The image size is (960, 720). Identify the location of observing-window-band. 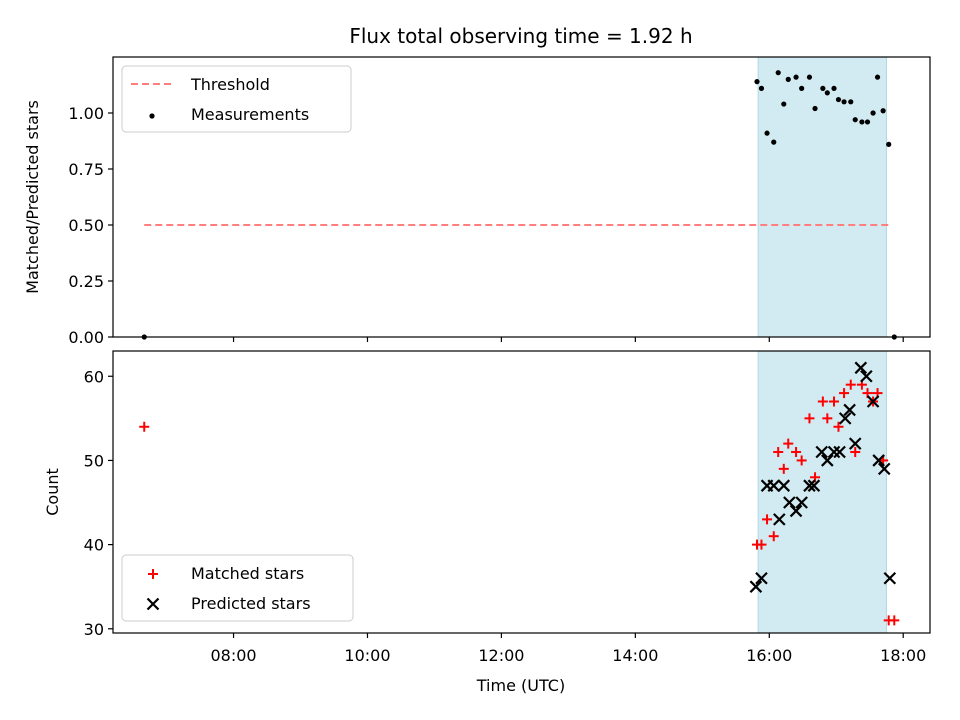
(822, 197).